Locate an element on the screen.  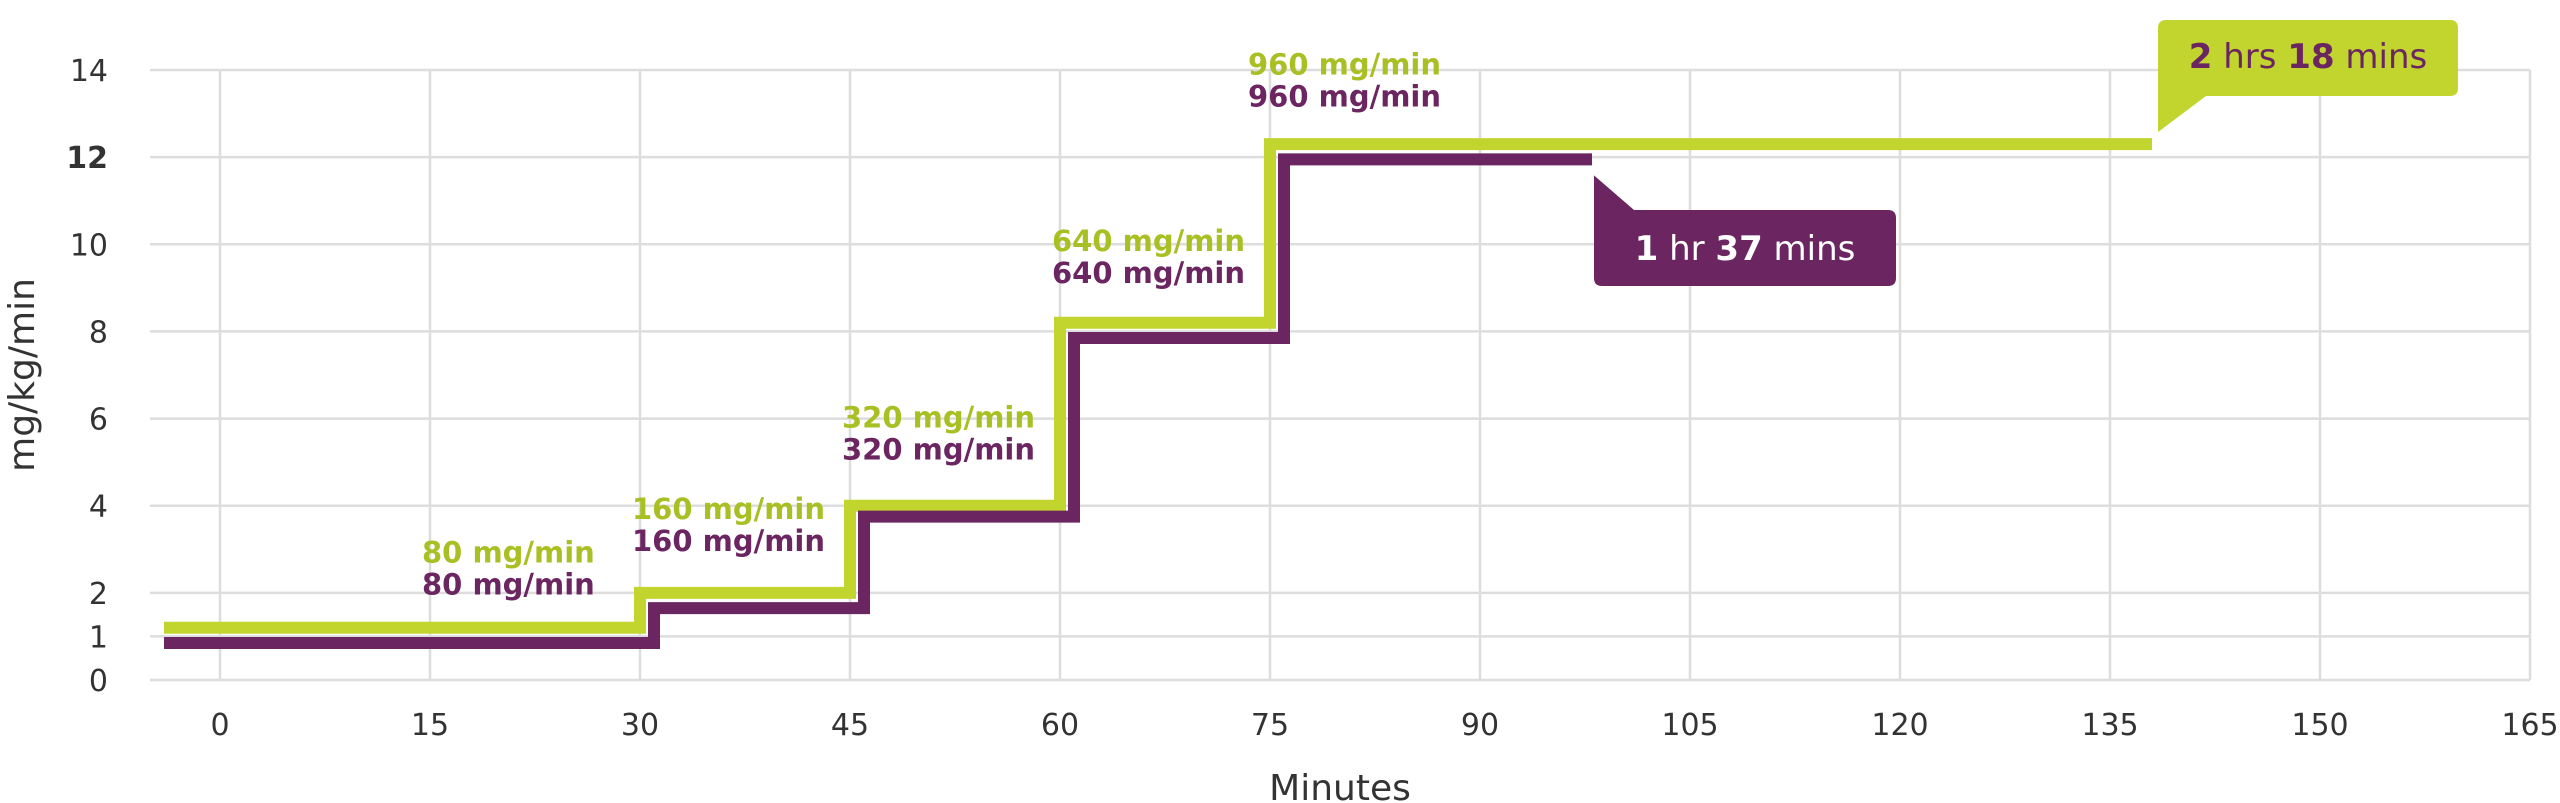
callout-text-purple: 1 hr 37 mins is located at coordinates (1745, 249).